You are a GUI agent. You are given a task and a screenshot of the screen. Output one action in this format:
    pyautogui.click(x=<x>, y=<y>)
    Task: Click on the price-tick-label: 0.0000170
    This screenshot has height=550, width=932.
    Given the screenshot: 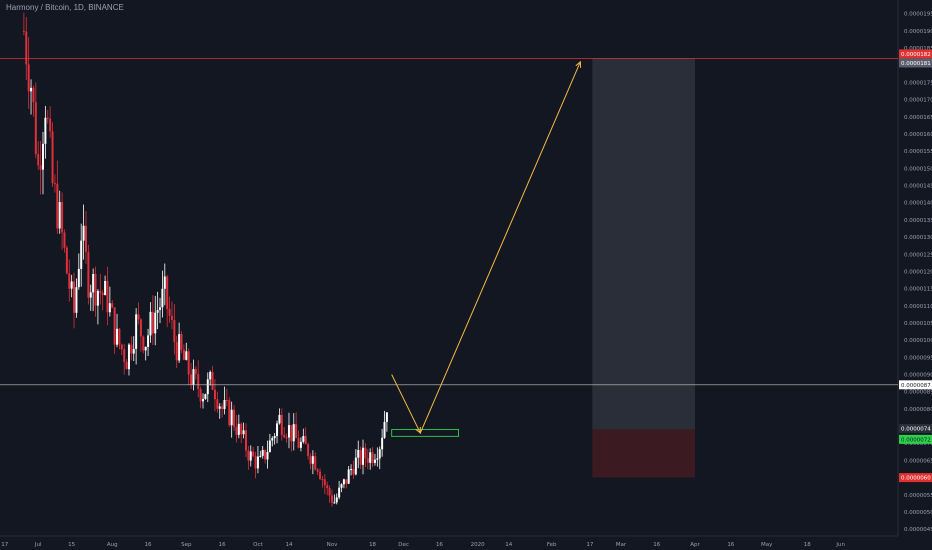 What is the action you would take?
    pyautogui.click(x=918, y=101)
    